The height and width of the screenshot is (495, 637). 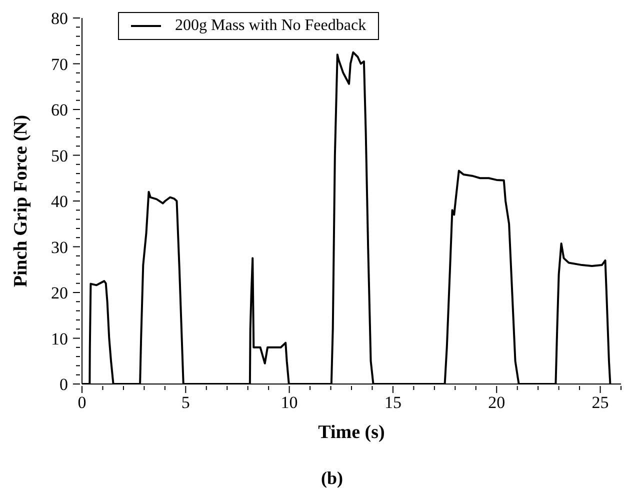 What do you see at coordinates (497, 402) in the screenshot?
I see `x-tick-label: 20` at bounding box center [497, 402].